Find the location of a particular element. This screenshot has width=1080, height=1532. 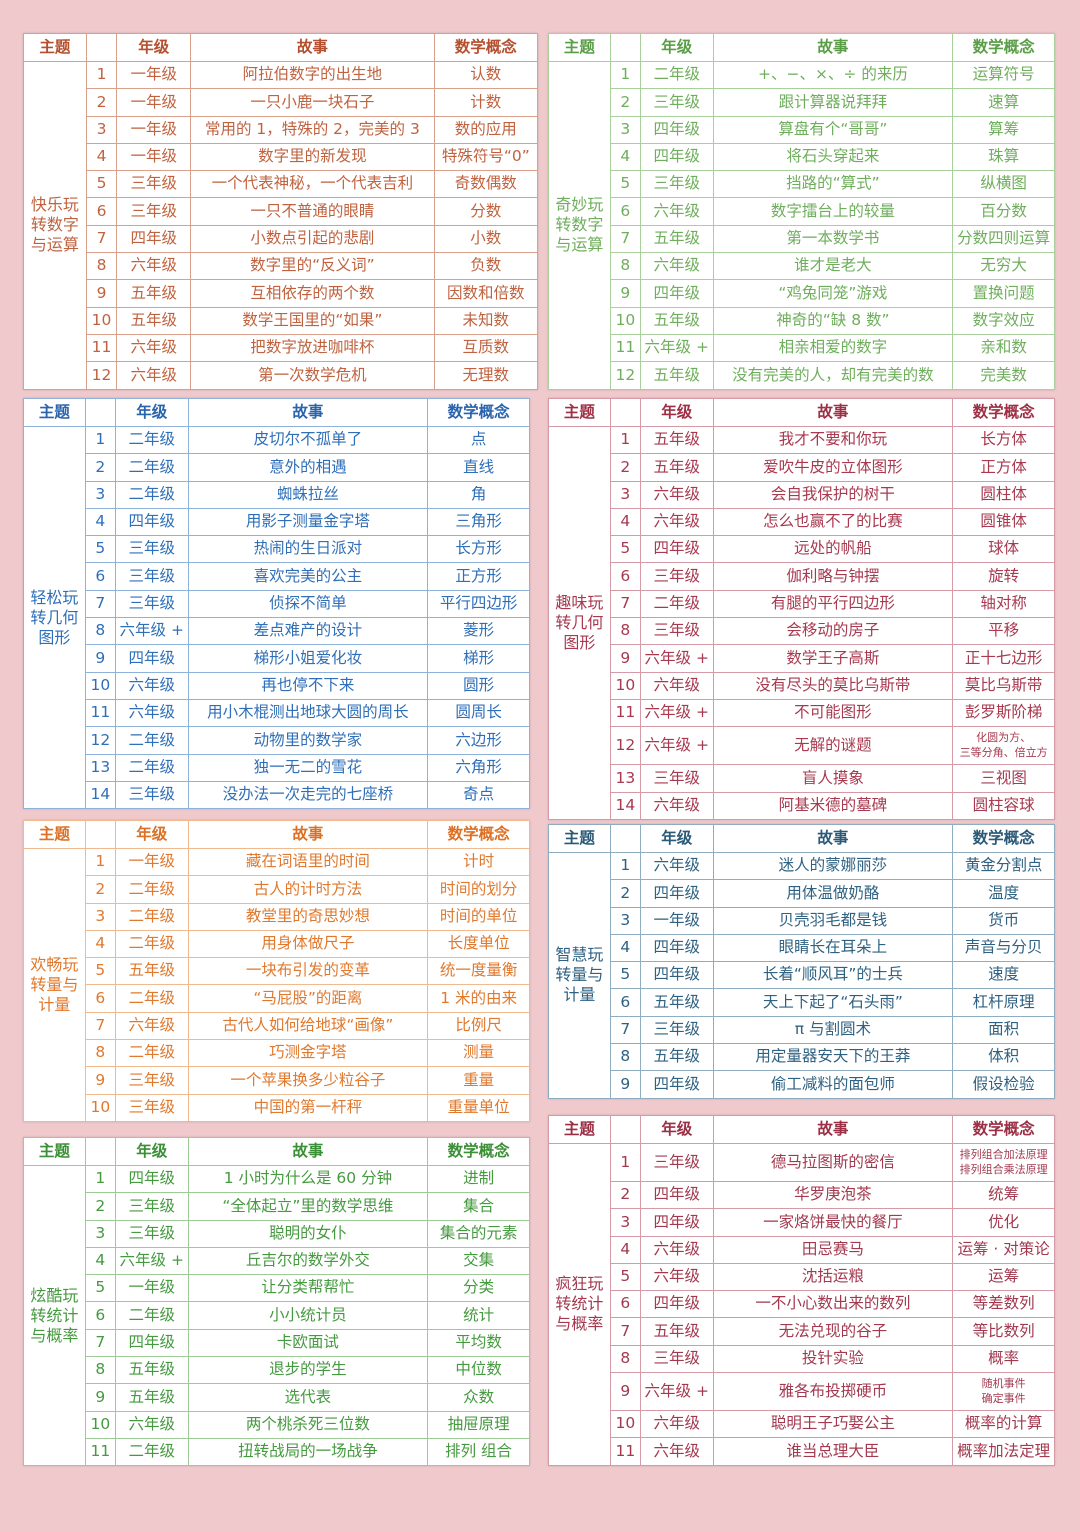

story-cell: 田忌赛马 is located at coordinates (833, 1249).